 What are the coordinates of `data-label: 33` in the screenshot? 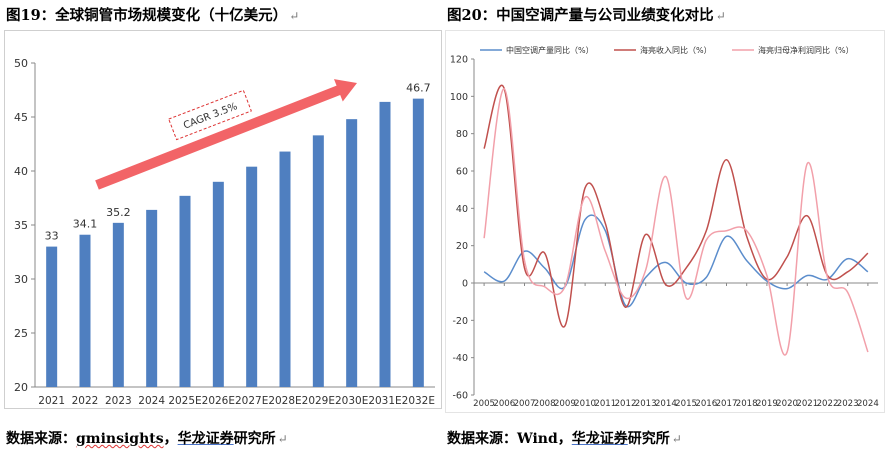 It's located at (52, 236).